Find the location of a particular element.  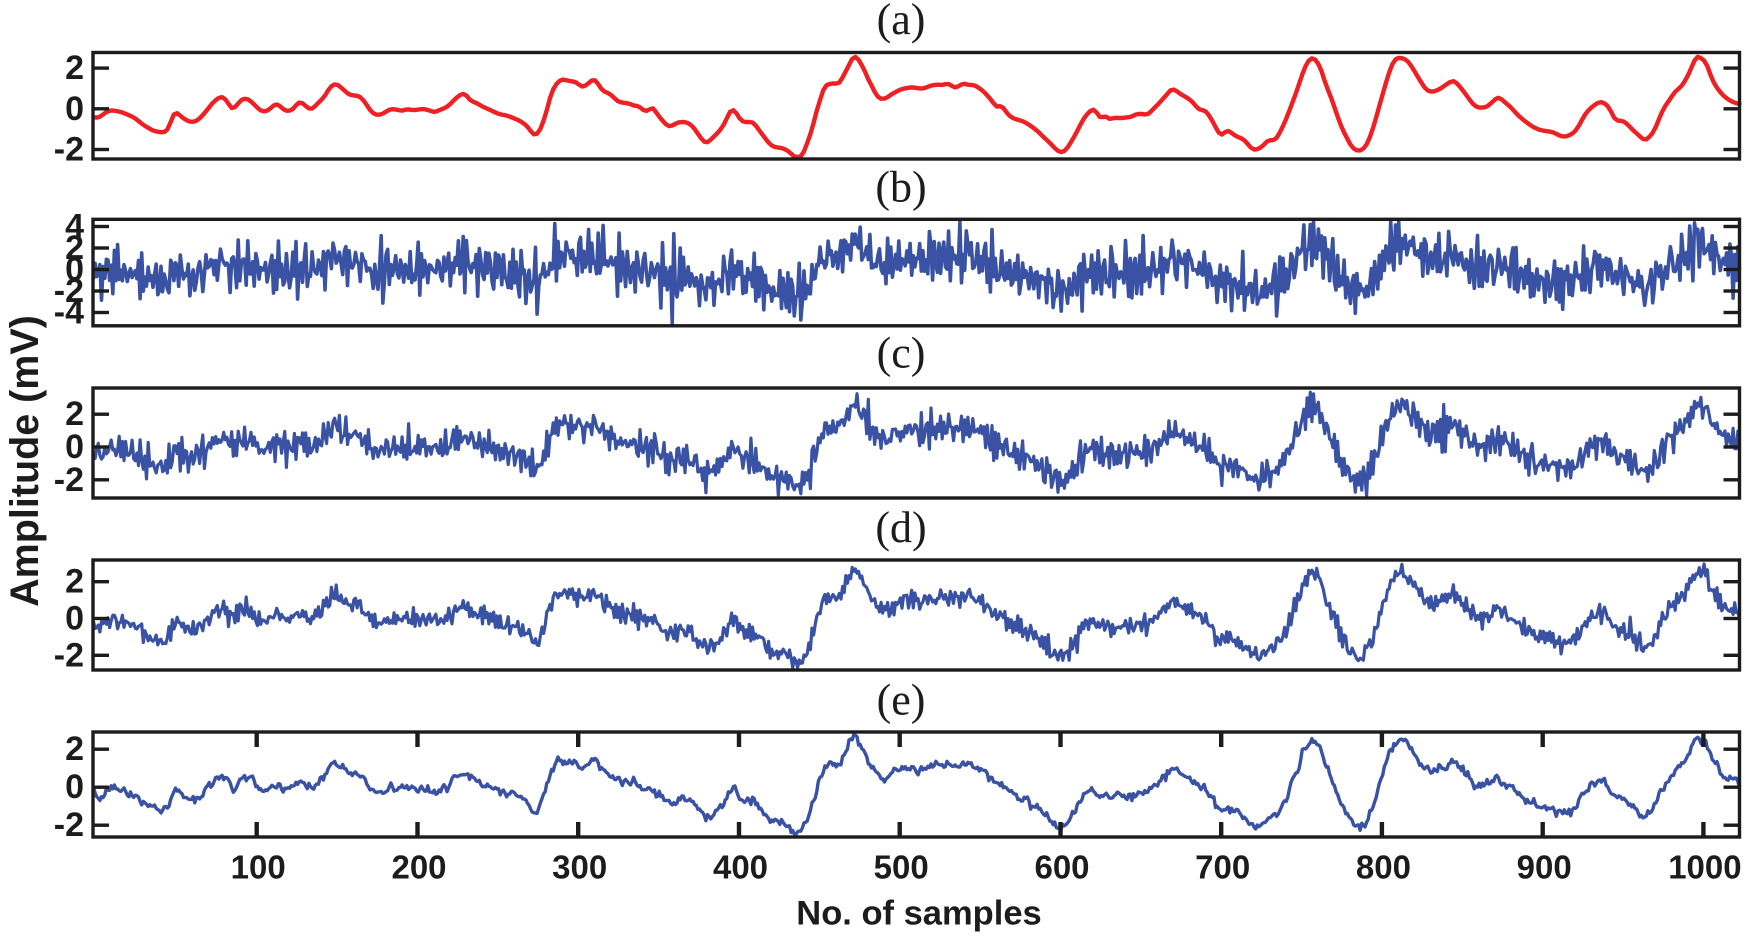

svg-text: 4 is located at coordinates (74, 227).